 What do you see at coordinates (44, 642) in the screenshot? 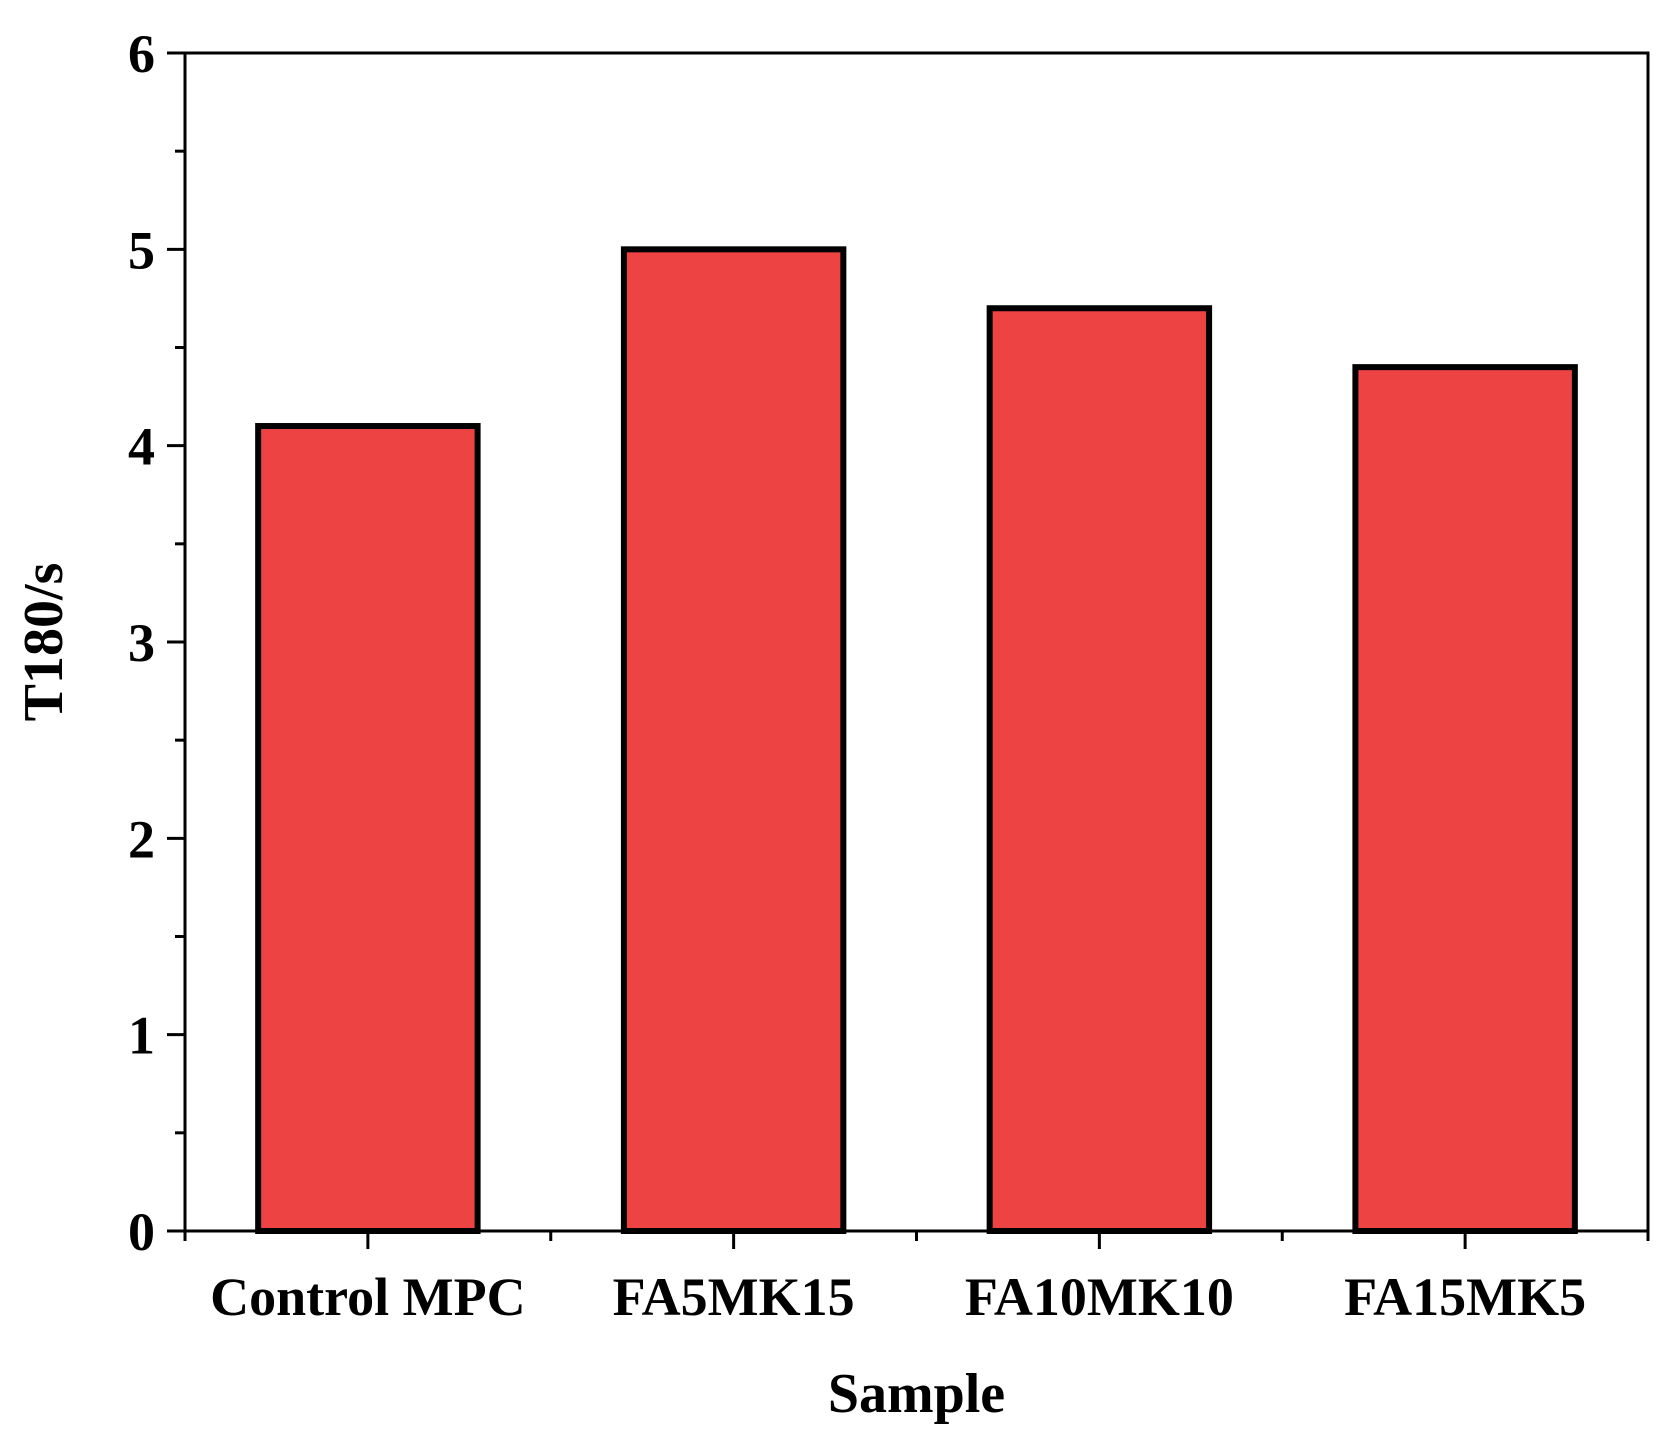
I see `y-axis-title: T180/s` at bounding box center [44, 642].